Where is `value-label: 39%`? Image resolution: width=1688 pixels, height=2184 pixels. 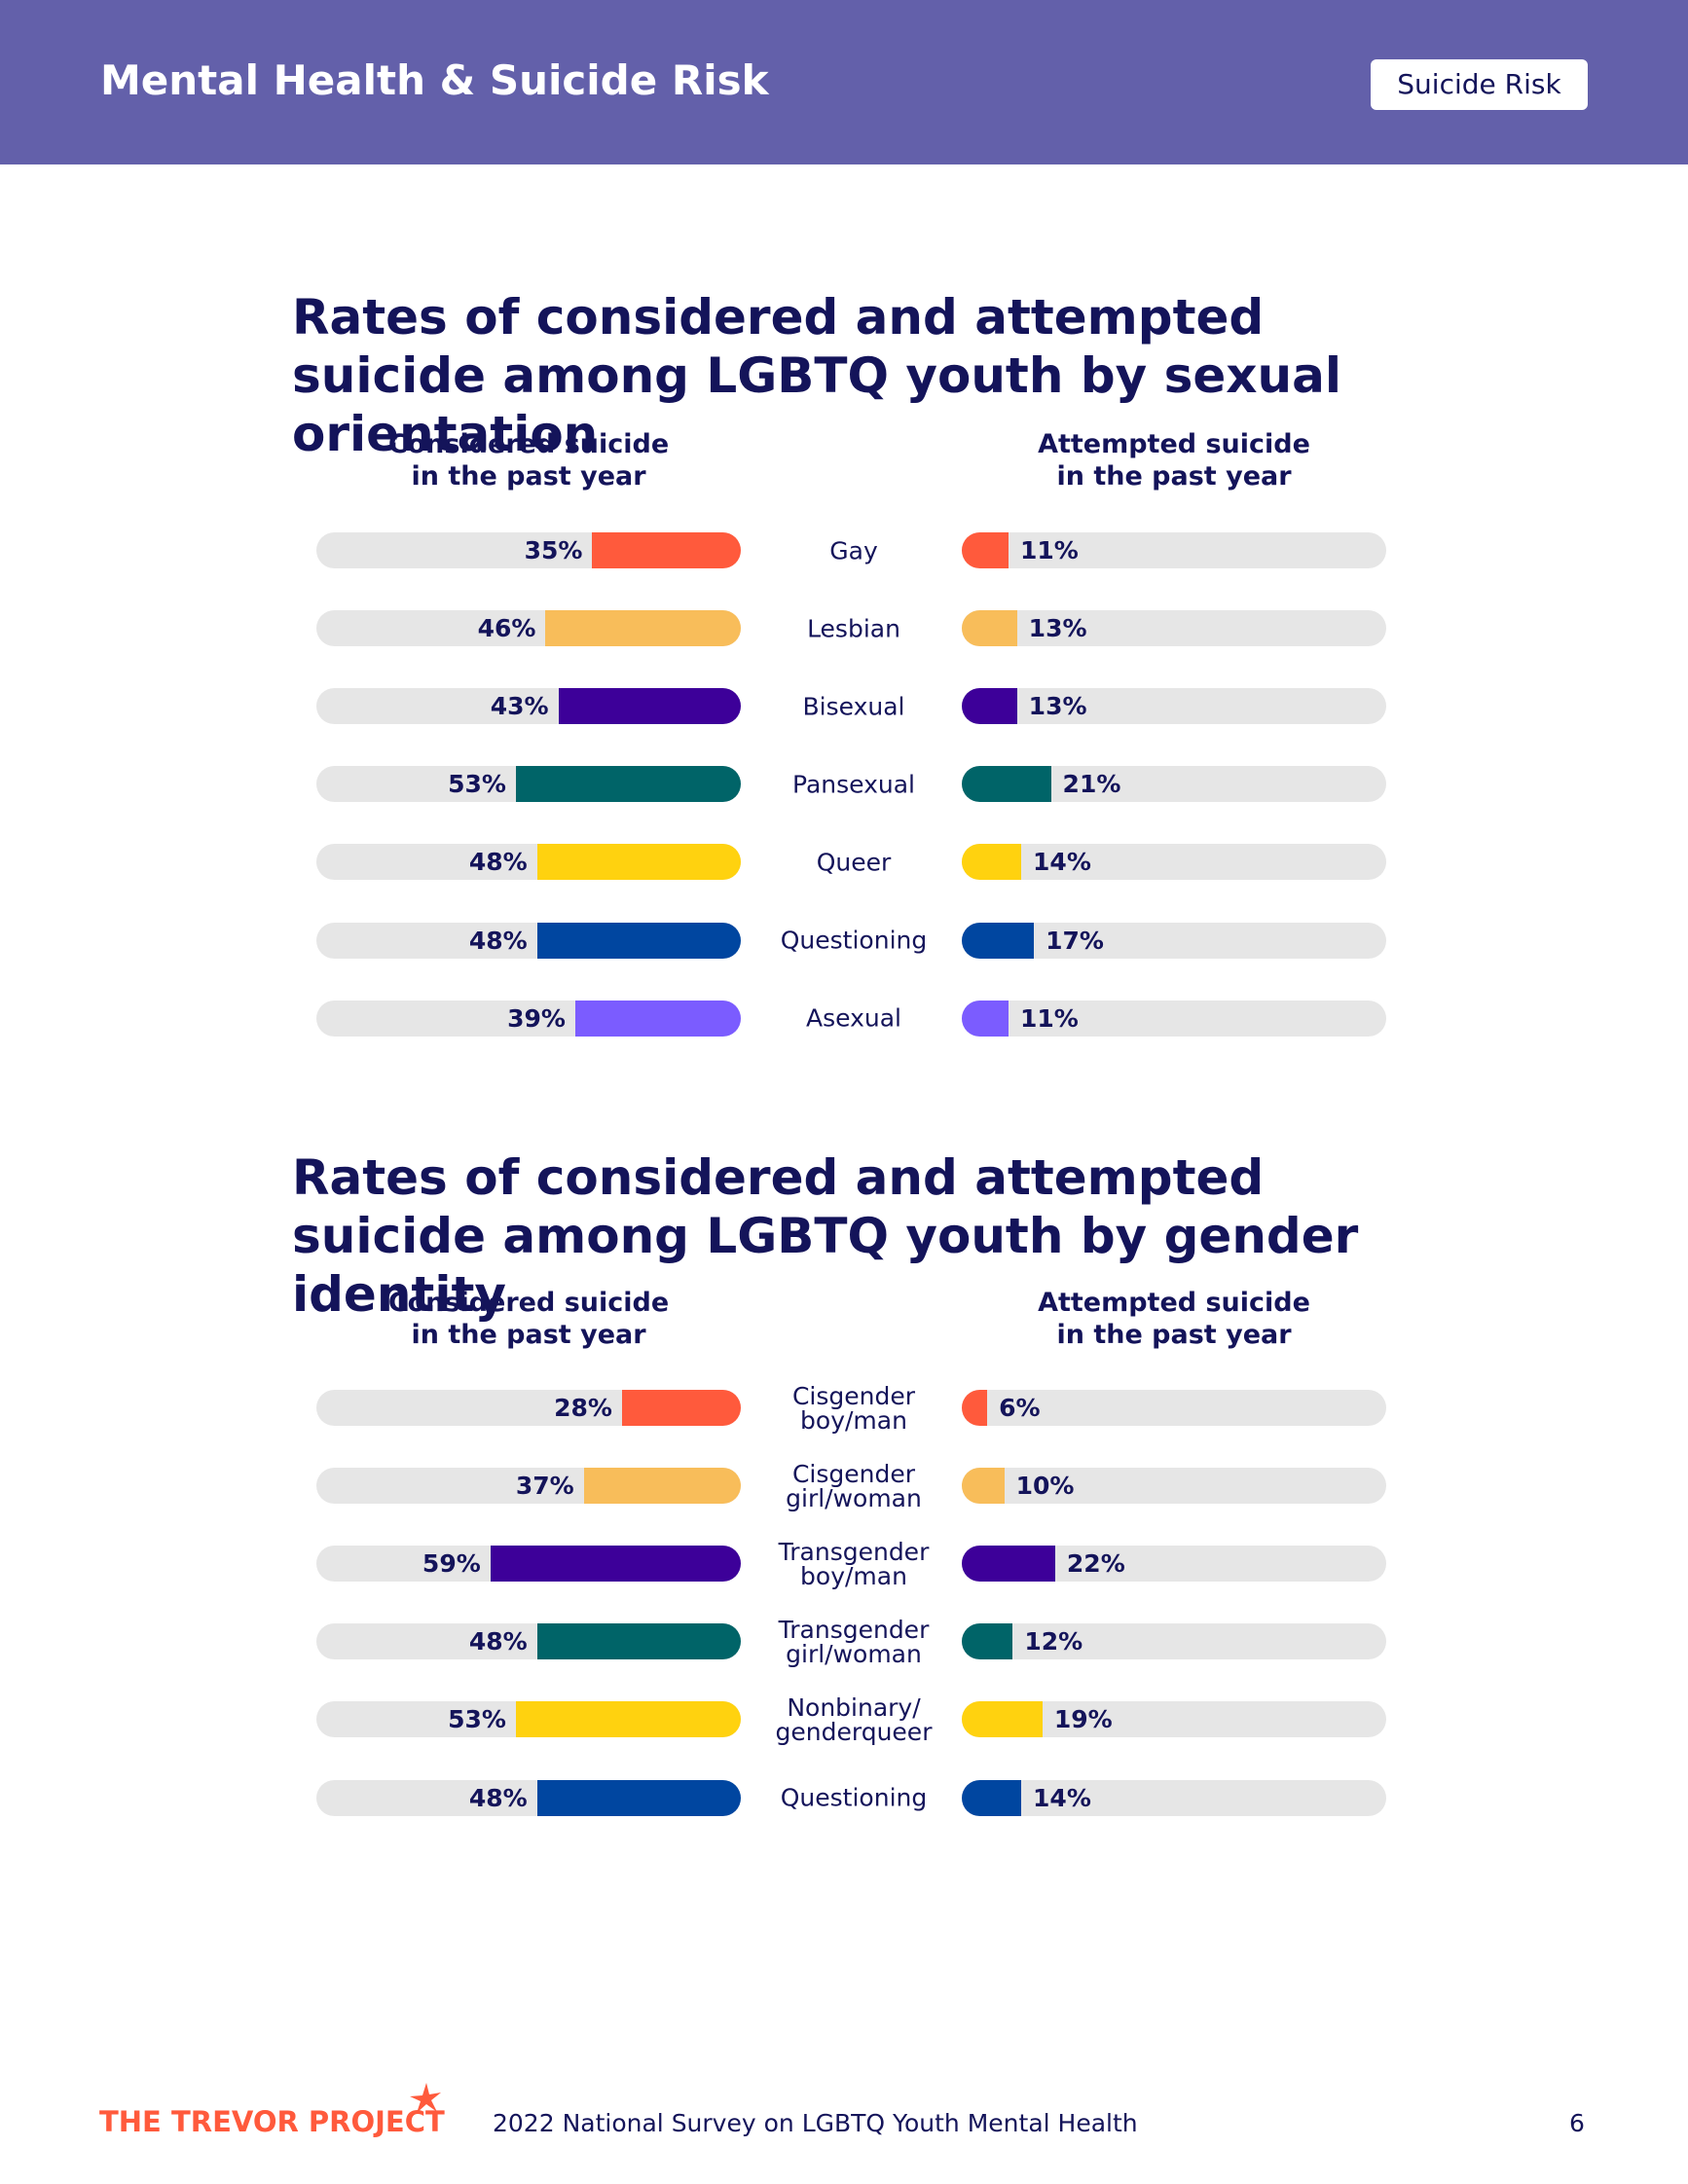
value-label: 39% is located at coordinates (536, 1018).